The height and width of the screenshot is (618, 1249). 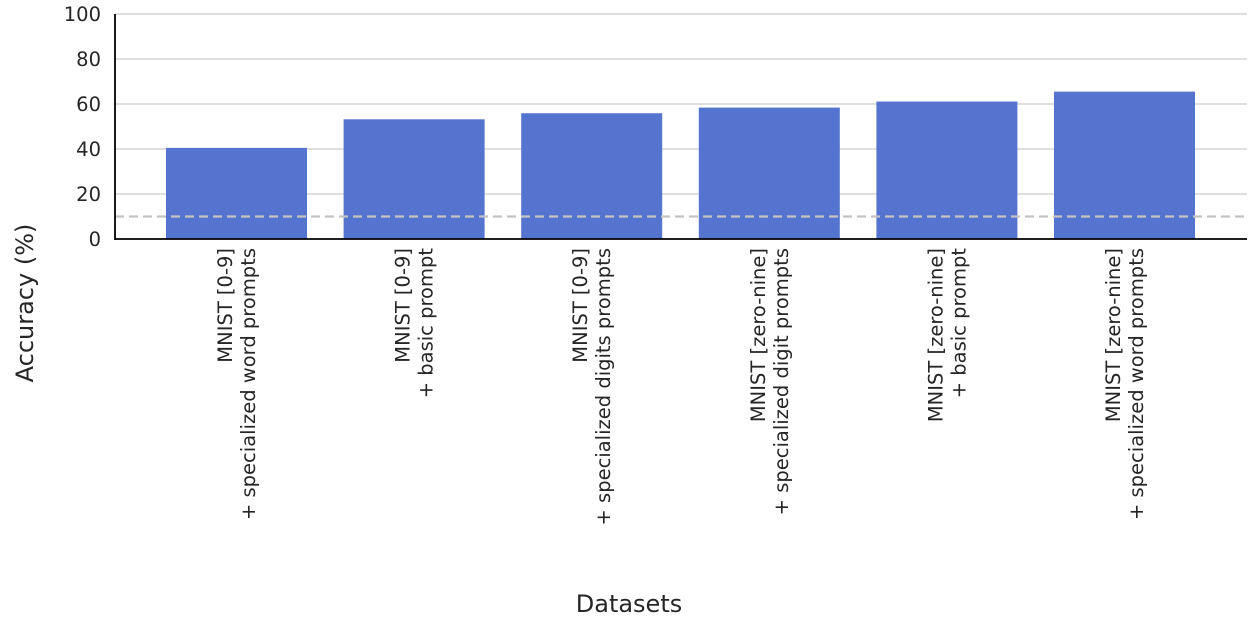 I want to click on x-tick-label: MNIST [0-9] + specialized word prompts, so click(x=237, y=384).